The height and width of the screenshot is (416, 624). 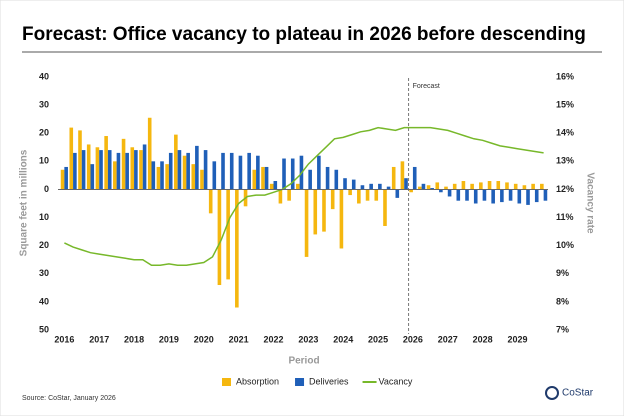 What do you see at coordinates (565, 217) in the screenshot?
I see `y2-tick-label: 11%` at bounding box center [565, 217].